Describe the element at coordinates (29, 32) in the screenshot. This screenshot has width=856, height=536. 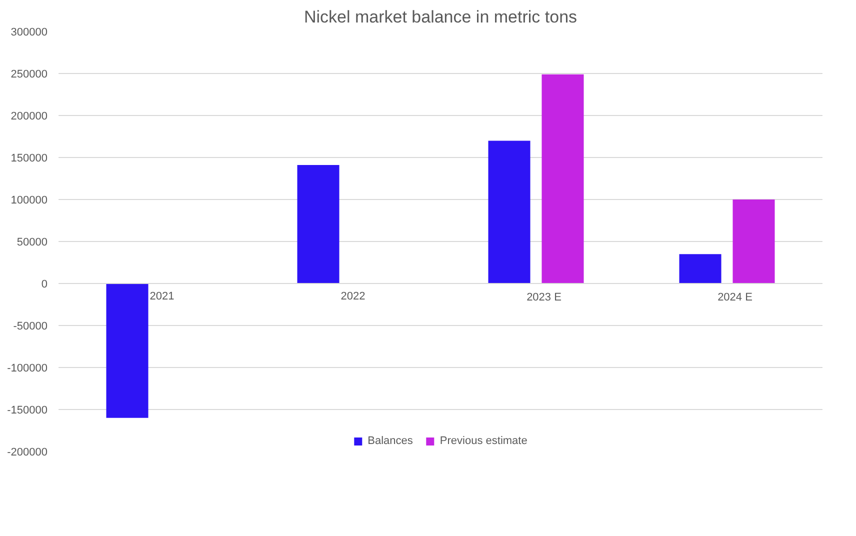
I see `y-tick-label: 300000` at that location.